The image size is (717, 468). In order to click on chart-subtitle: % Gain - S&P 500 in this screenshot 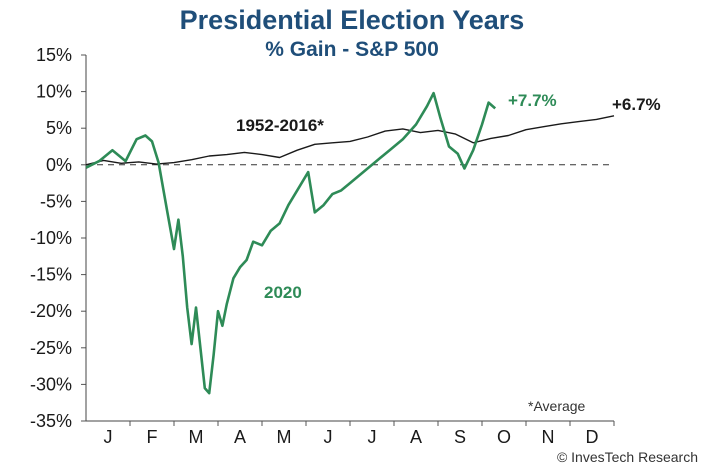, I will do `click(352, 49)`.